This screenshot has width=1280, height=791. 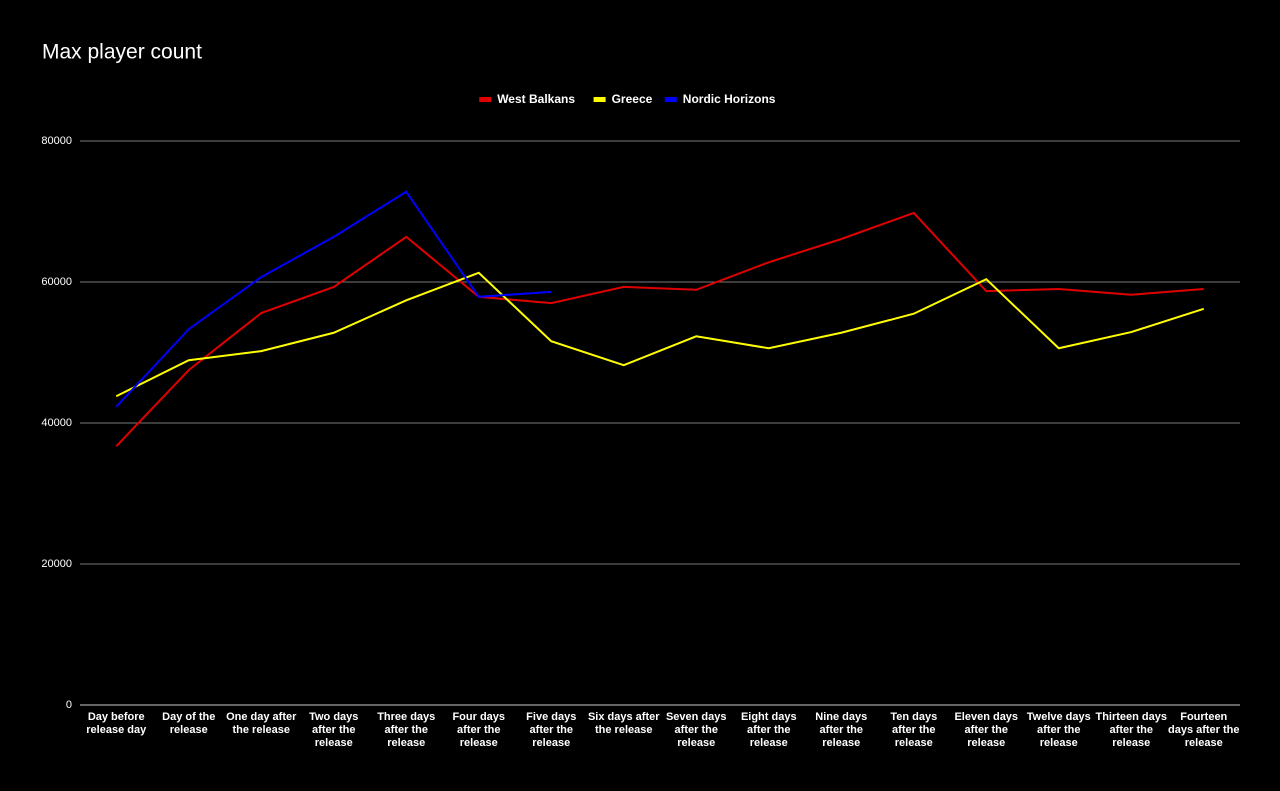 I want to click on x-tick-label: Five days after the release, so click(x=551, y=730).